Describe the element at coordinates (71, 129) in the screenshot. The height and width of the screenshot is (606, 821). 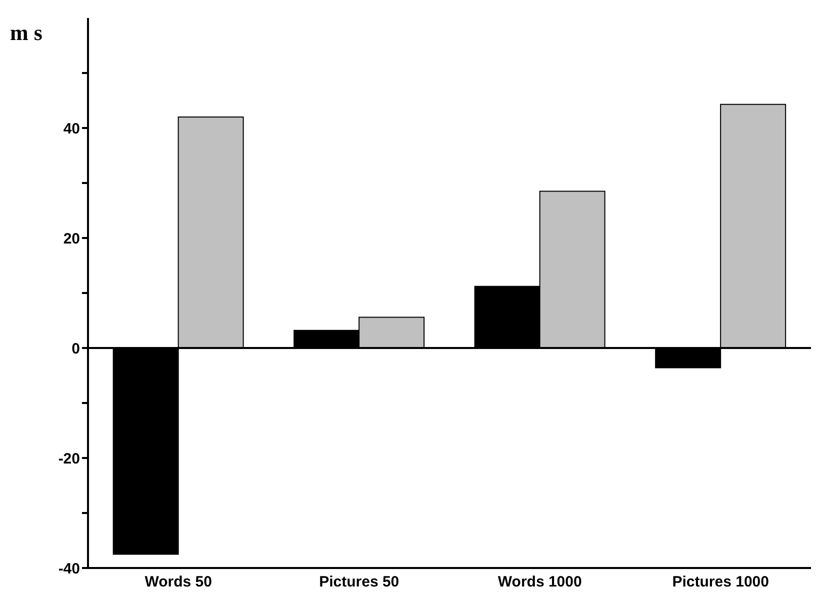
I see `y-tick-label: 40` at that location.